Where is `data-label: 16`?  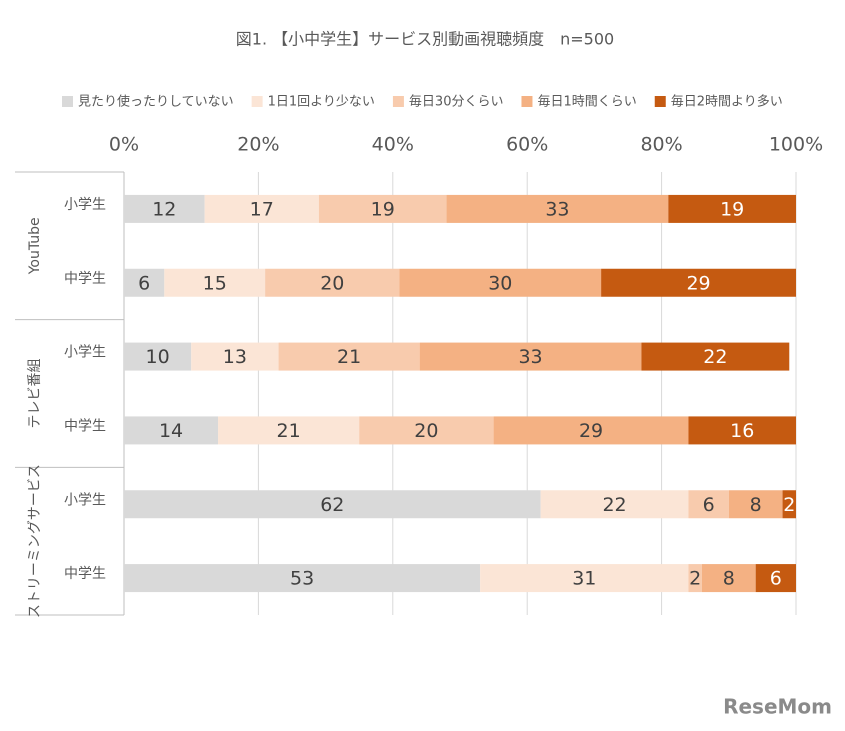
data-label: 16 is located at coordinates (742, 431).